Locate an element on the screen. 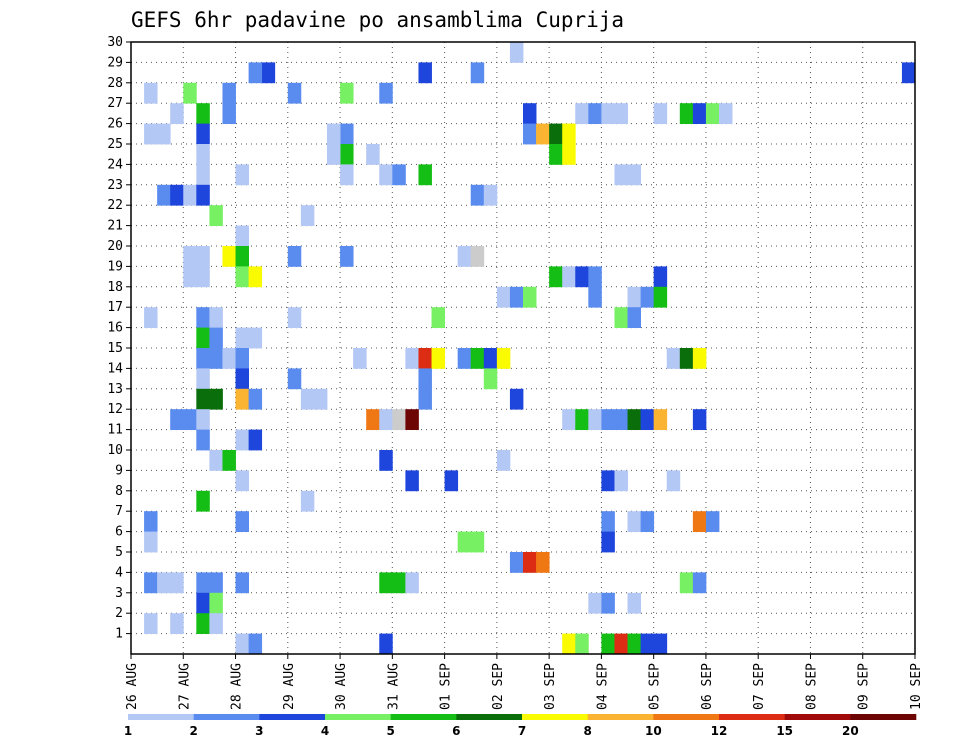  x-tick-label: 04 SEP is located at coordinates (602, 686).